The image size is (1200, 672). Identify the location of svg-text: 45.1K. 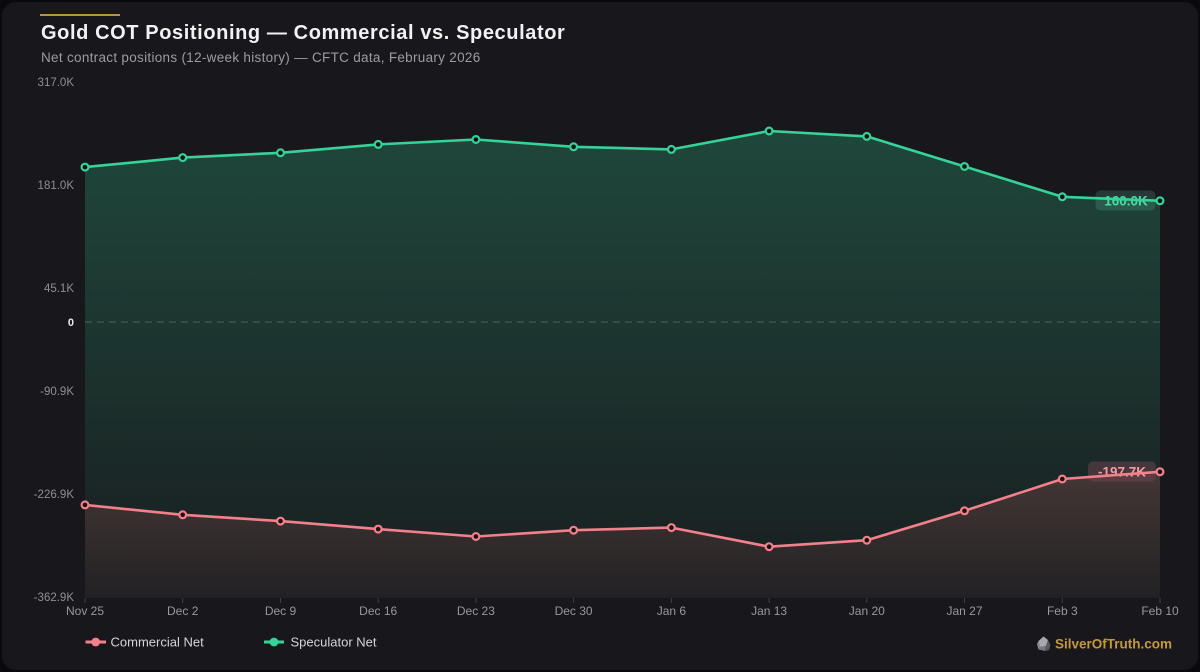
(59, 289).